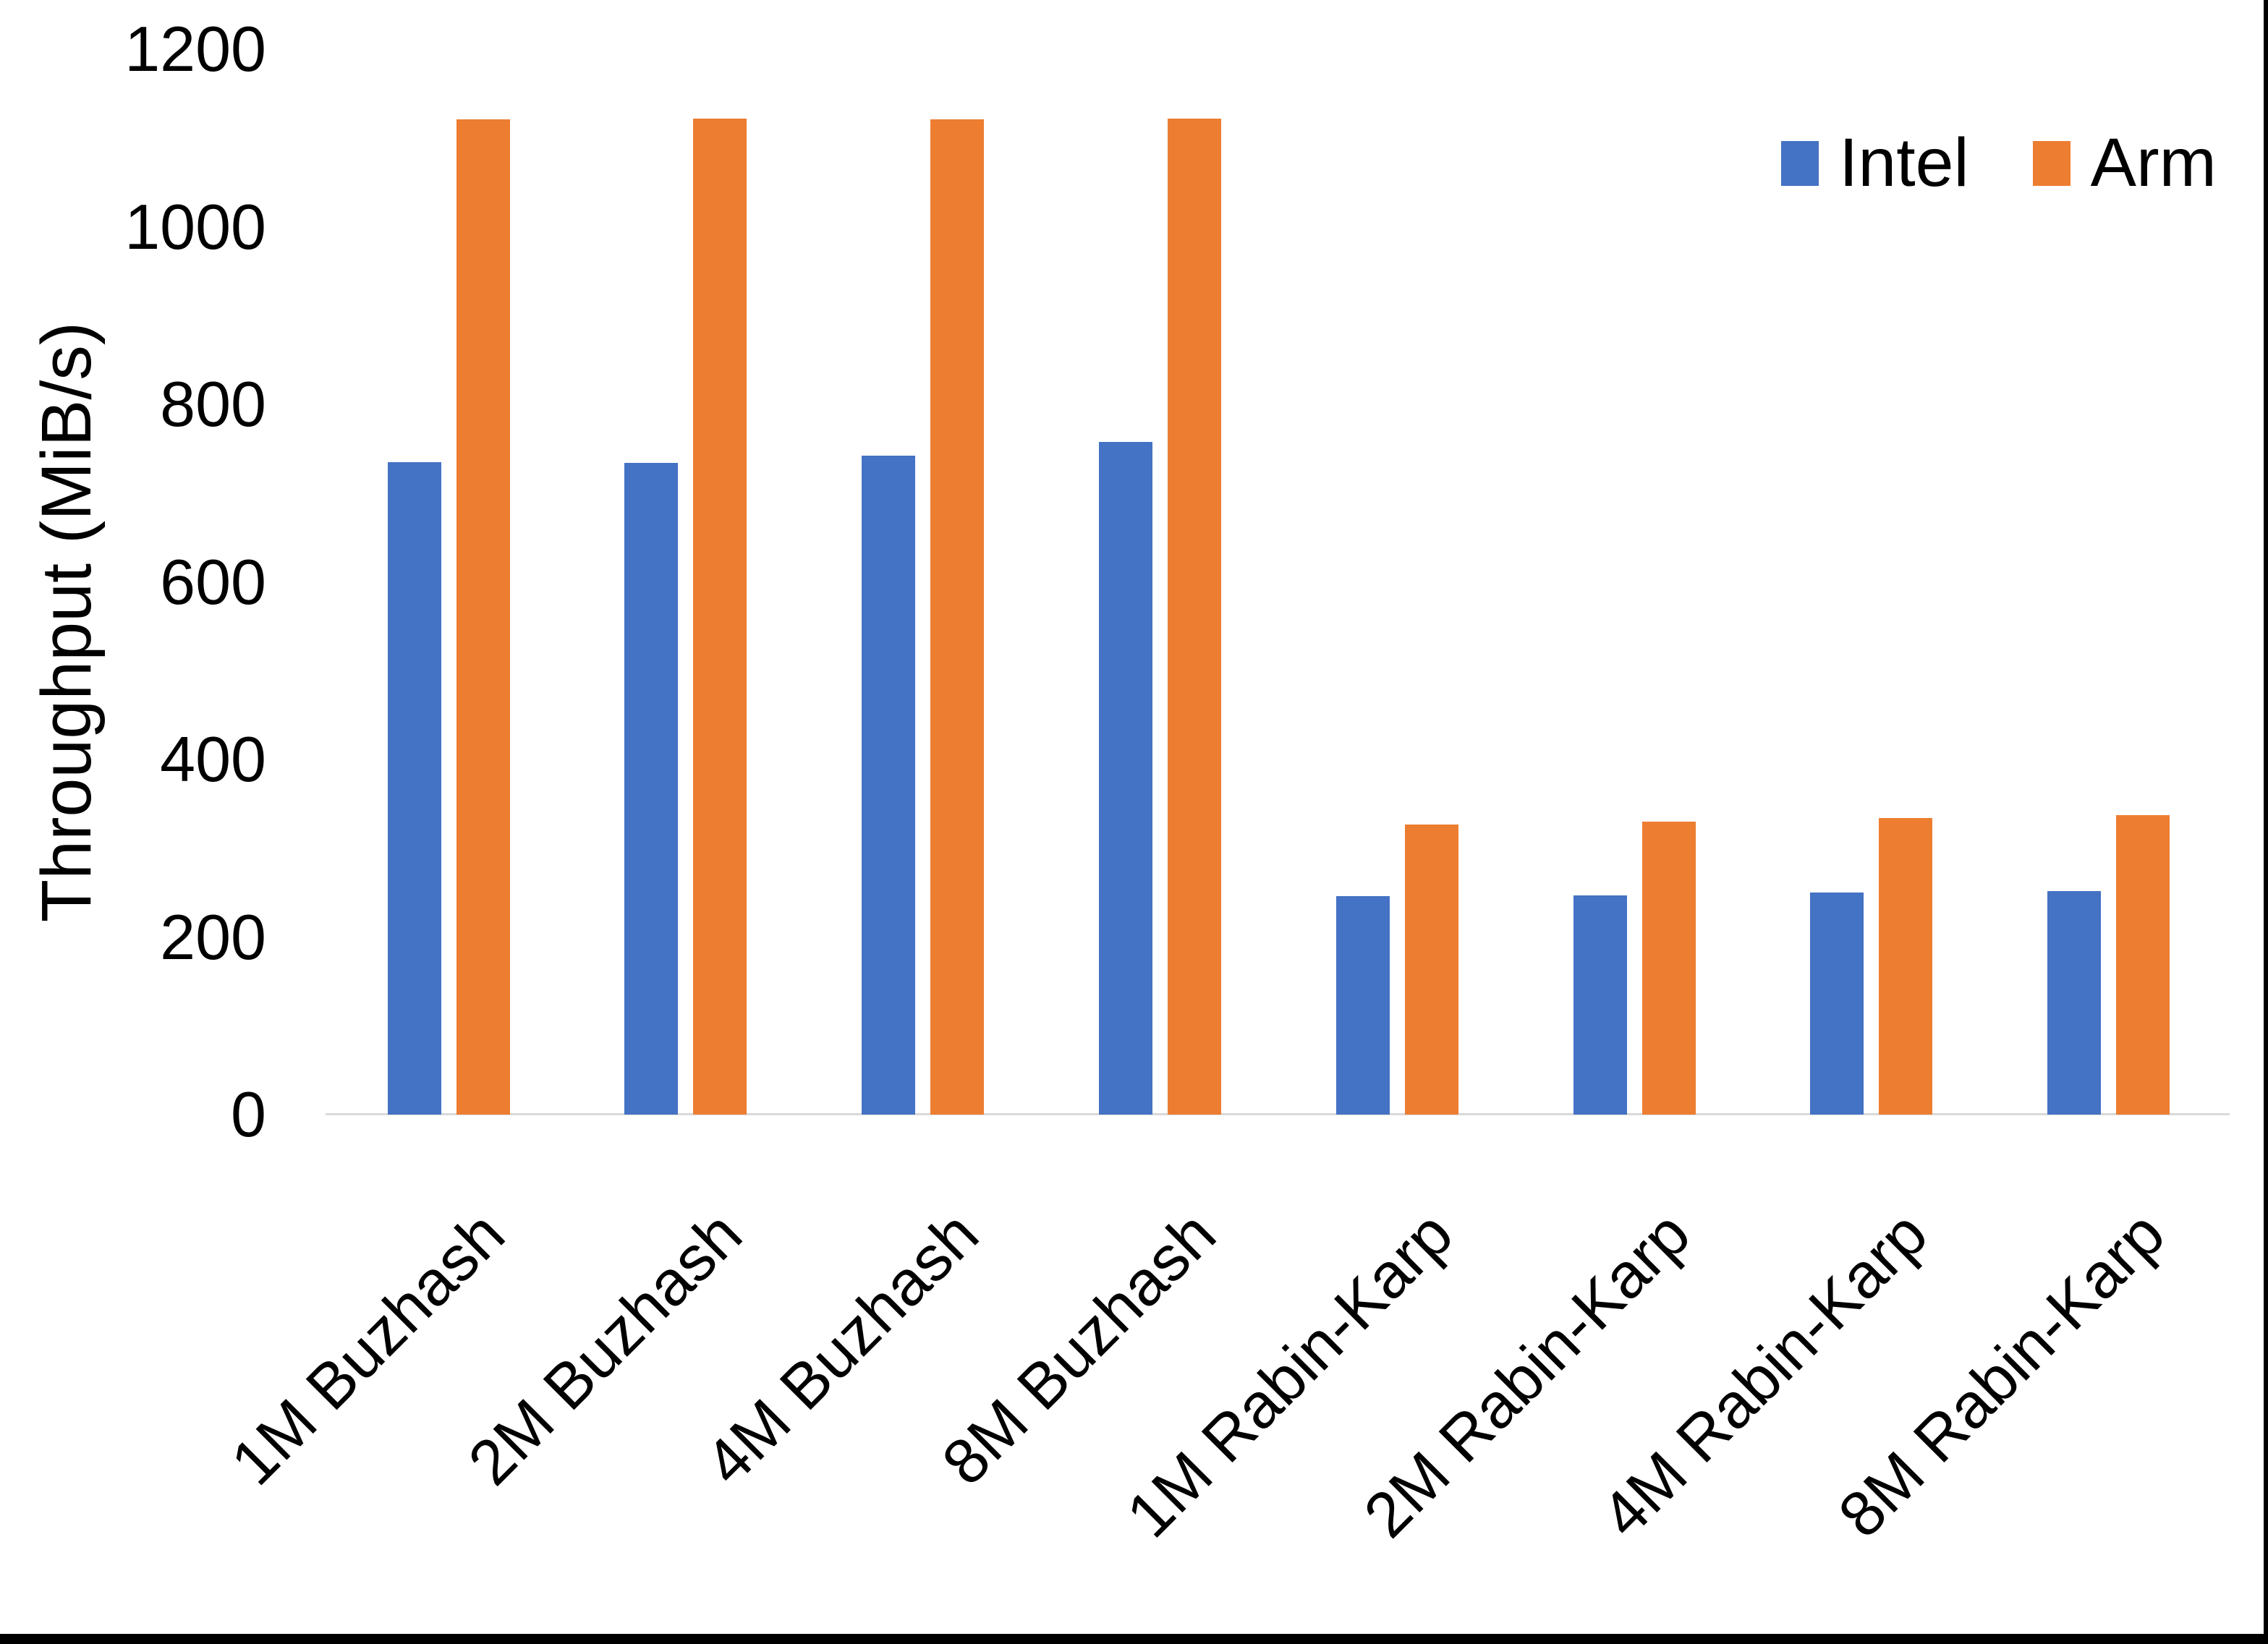  What do you see at coordinates (2051, 163) in the screenshot?
I see `arm-series-swatch` at bounding box center [2051, 163].